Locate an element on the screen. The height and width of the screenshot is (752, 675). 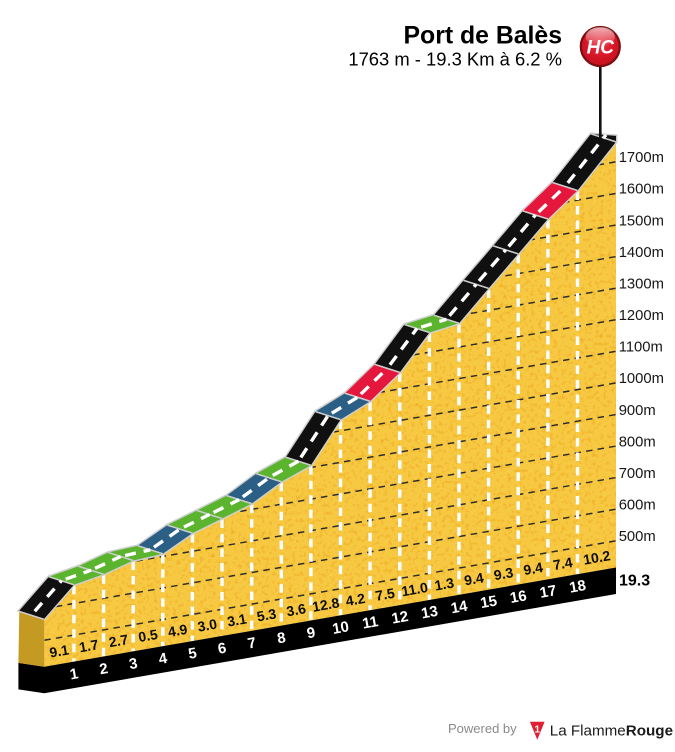
svg-text: 800m is located at coordinates (637, 442).